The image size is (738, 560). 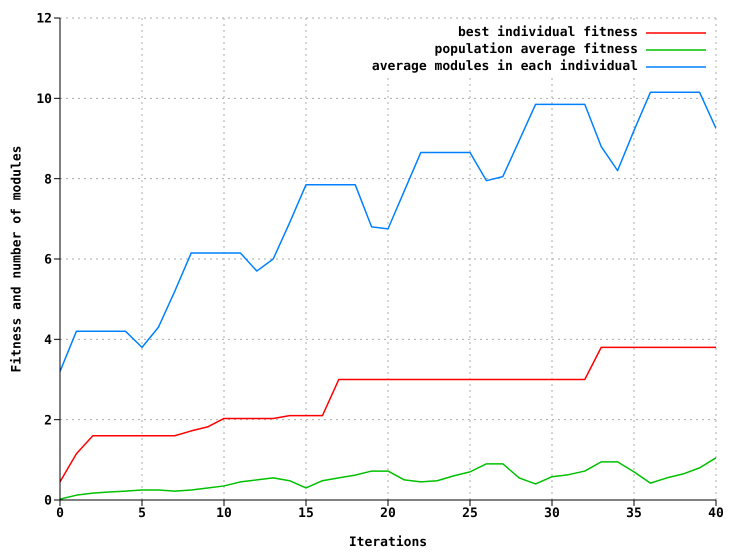 I want to click on y-tick-label: 12, so click(x=44, y=19).